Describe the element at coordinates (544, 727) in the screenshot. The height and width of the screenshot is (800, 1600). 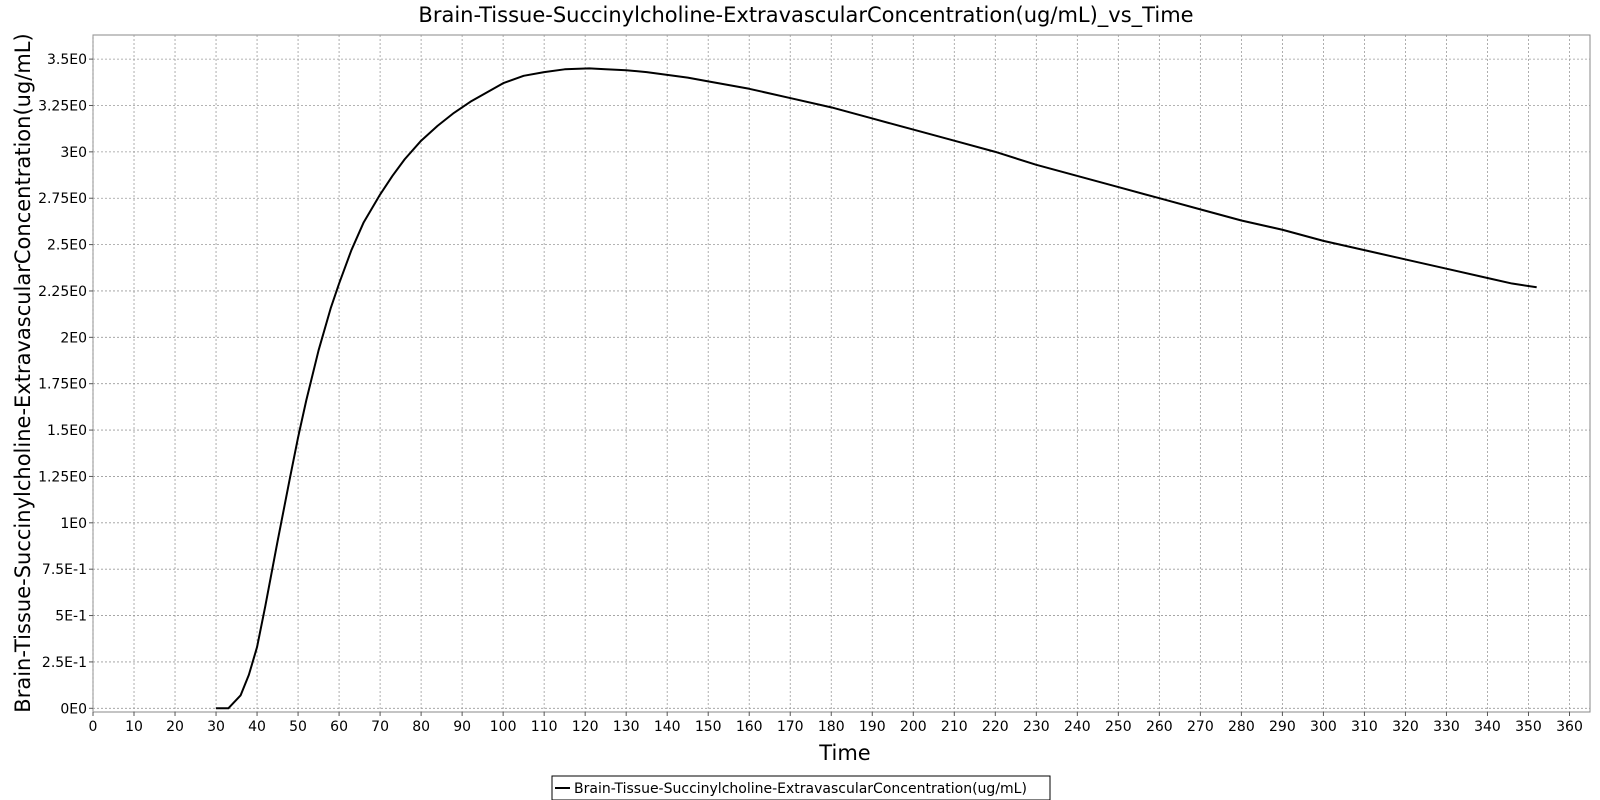
I see `x-tick-label: 110` at that location.